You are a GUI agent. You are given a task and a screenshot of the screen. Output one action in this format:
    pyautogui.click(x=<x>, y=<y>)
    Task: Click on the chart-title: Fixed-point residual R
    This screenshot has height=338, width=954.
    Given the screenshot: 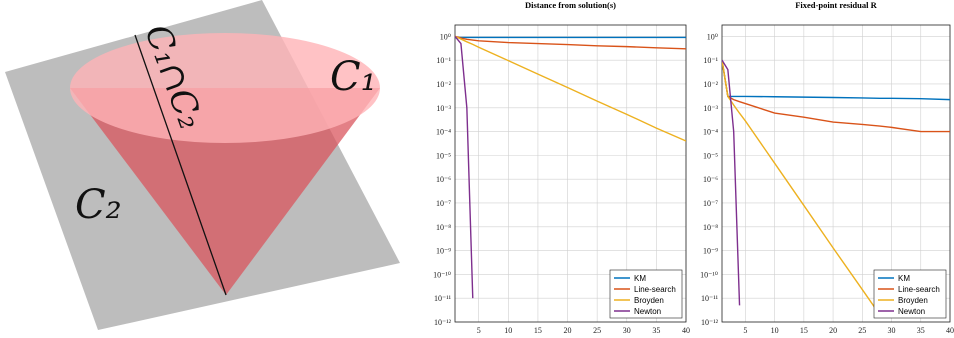 What is the action you would take?
    pyautogui.click(x=836, y=5)
    